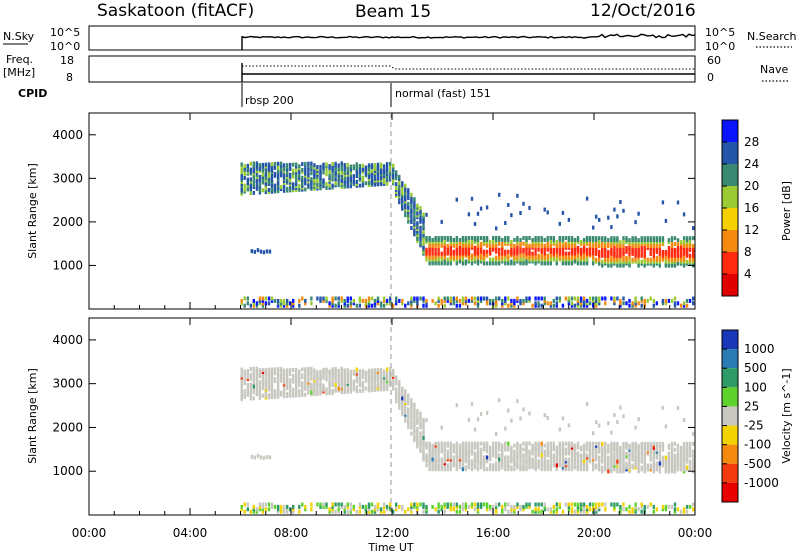 The height and width of the screenshot is (554, 800). What do you see at coordinates (755, 368) in the screenshot?
I see `velocity-colorbar-label: 500` at bounding box center [755, 368].